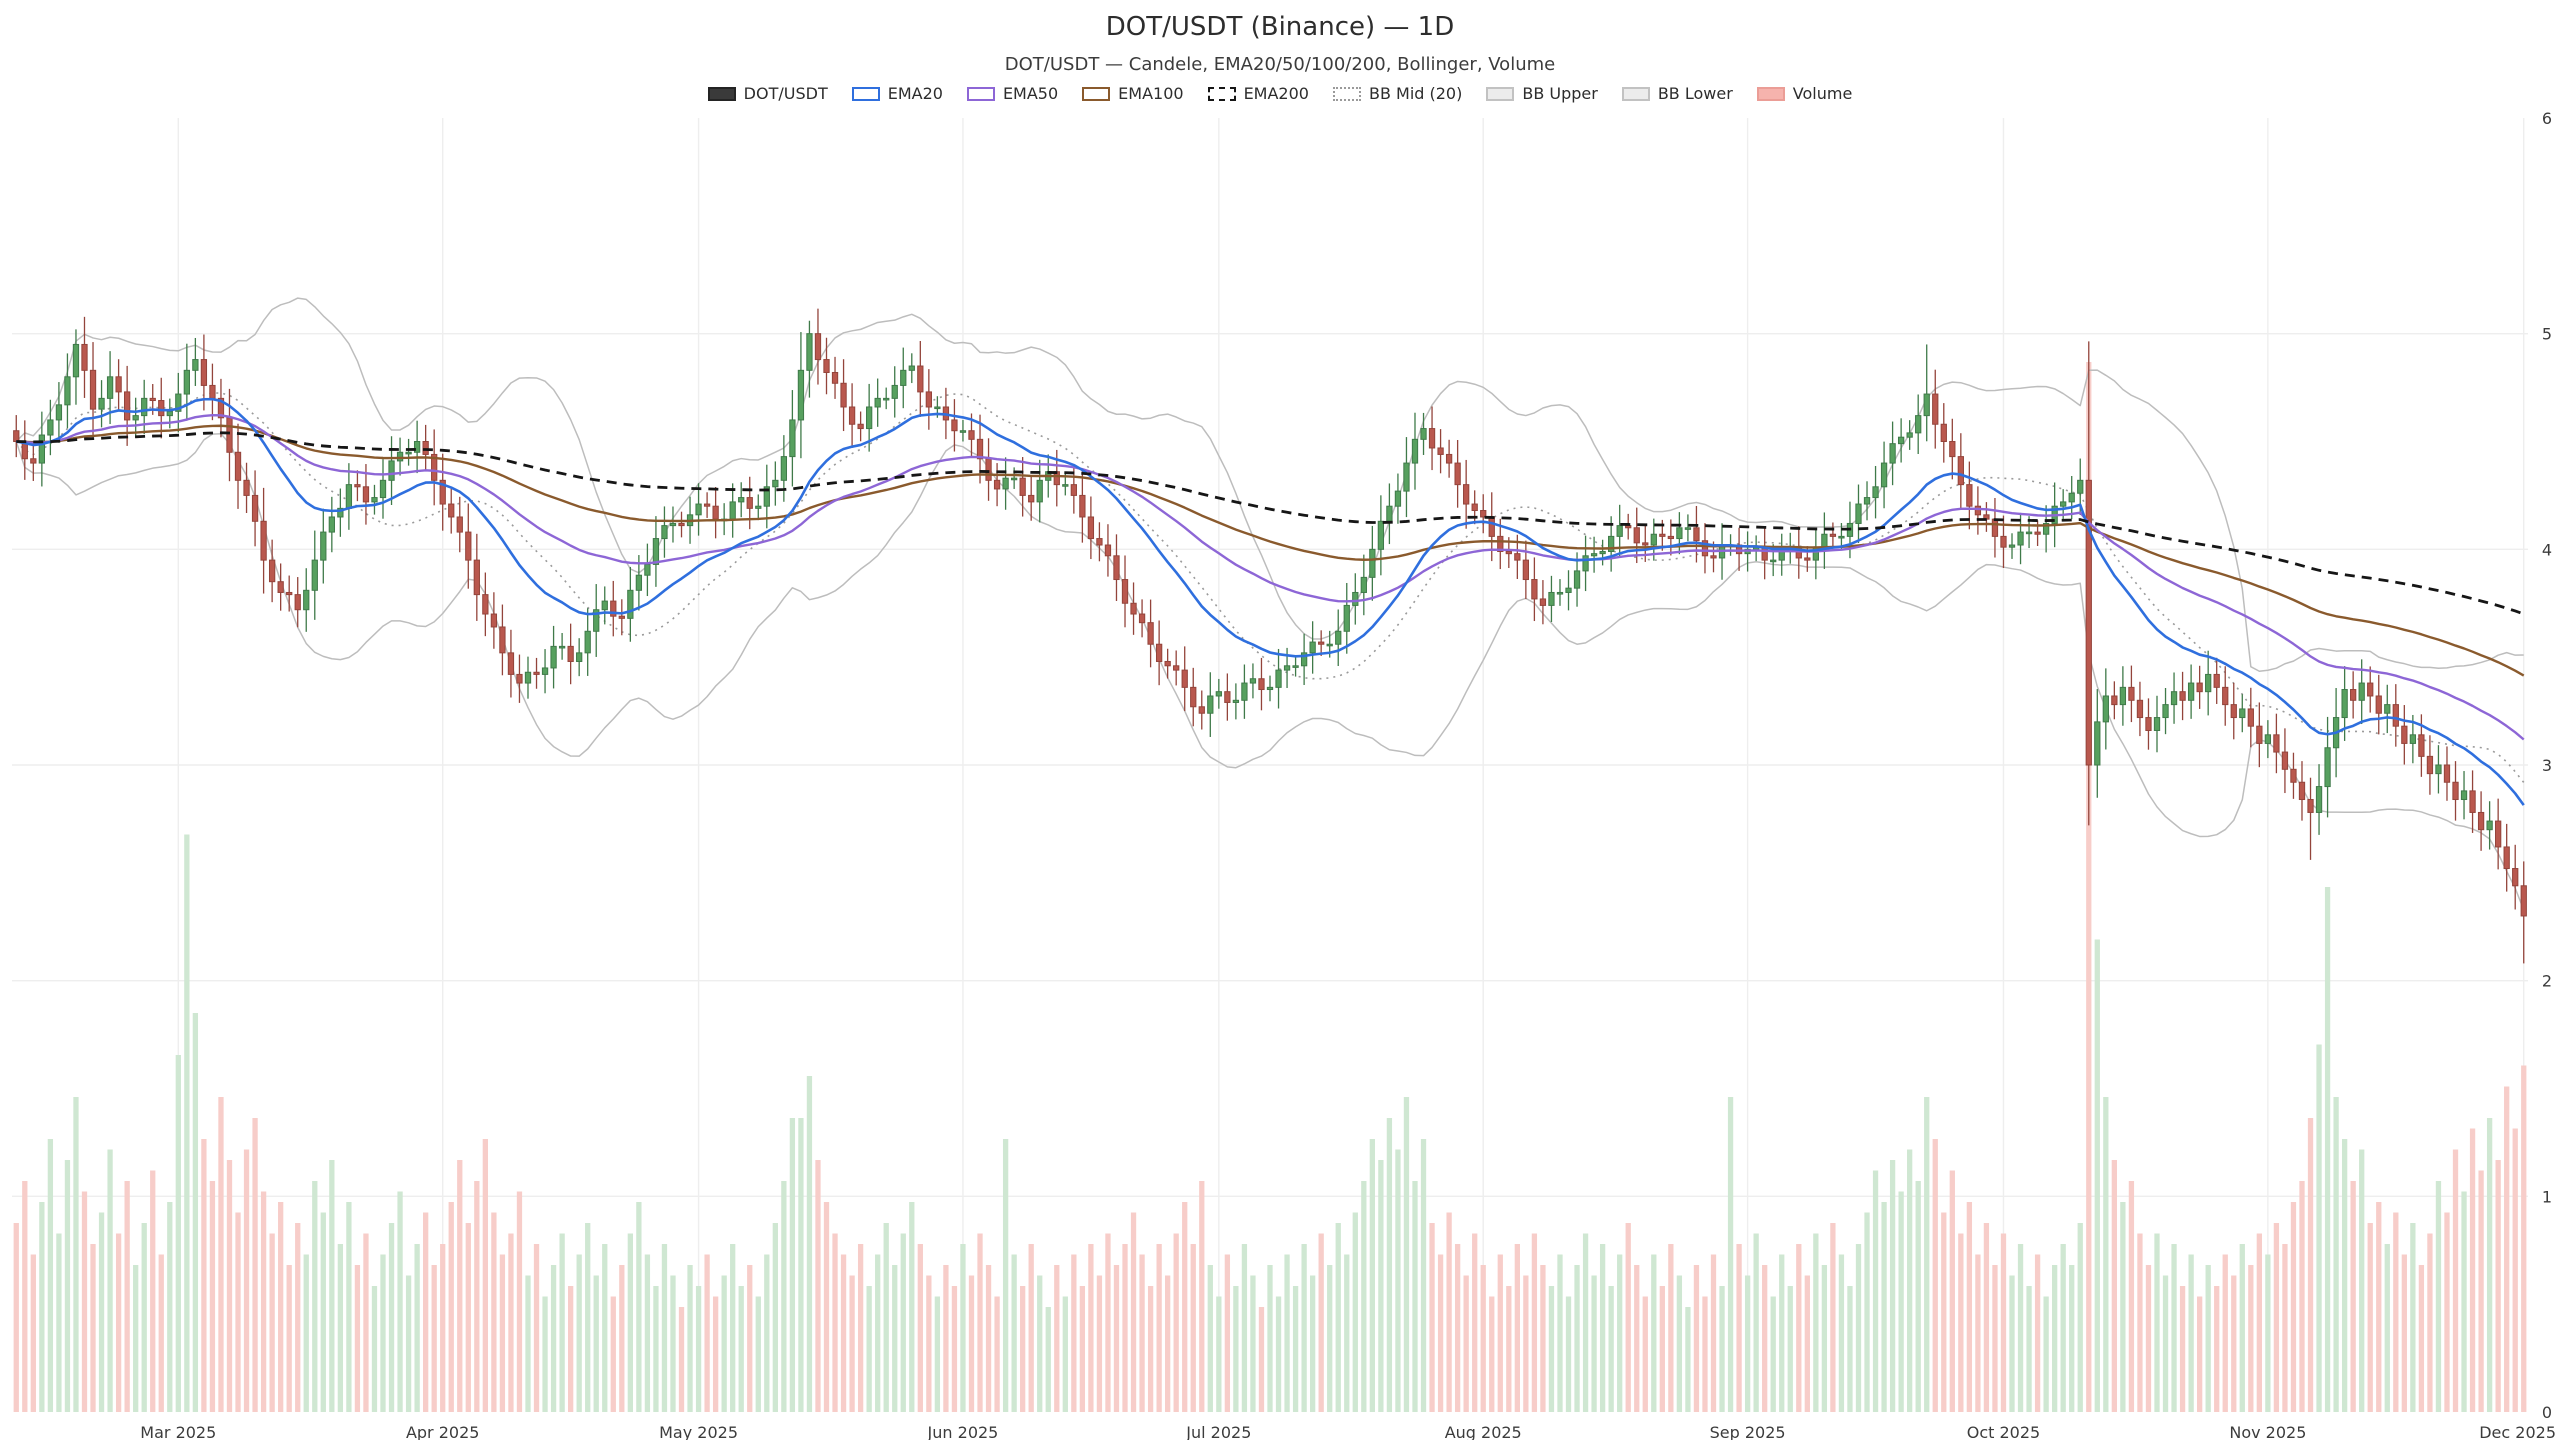 This screenshot has height=1440, width=2560. I want to click on legend-label: EMA200, so click(1276, 93).